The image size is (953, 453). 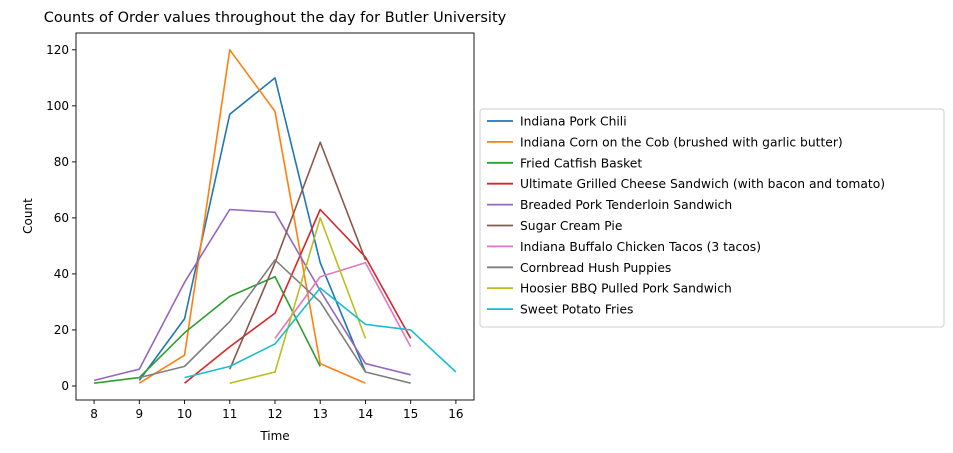 What do you see at coordinates (61, 218) in the screenshot?
I see `y-tick-label: 60` at bounding box center [61, 218].